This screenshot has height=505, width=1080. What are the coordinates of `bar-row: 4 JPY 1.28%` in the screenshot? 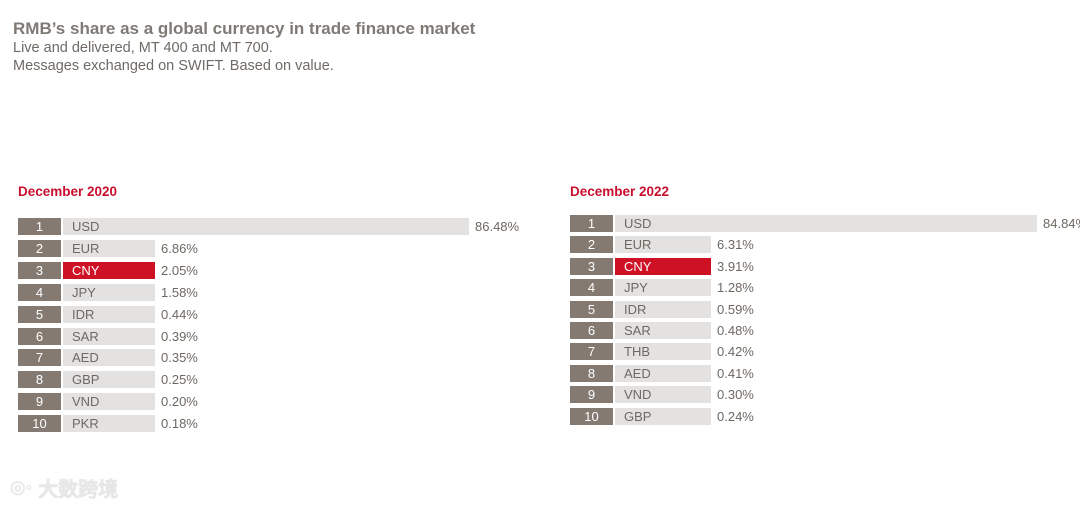 It's located at (675, 288).